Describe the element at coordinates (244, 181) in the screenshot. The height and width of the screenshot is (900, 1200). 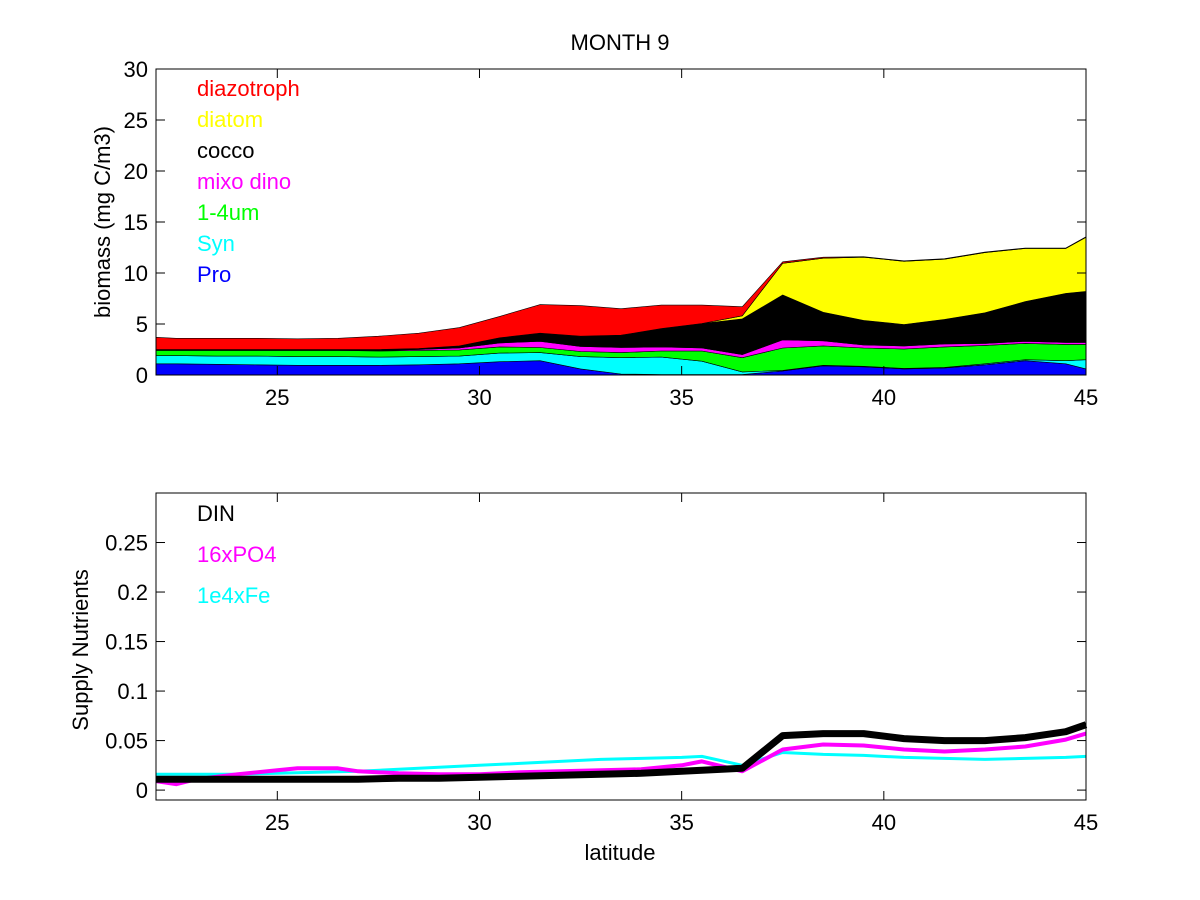
I see `biomass-legend-mixo-dino: mixo dino` at that location.